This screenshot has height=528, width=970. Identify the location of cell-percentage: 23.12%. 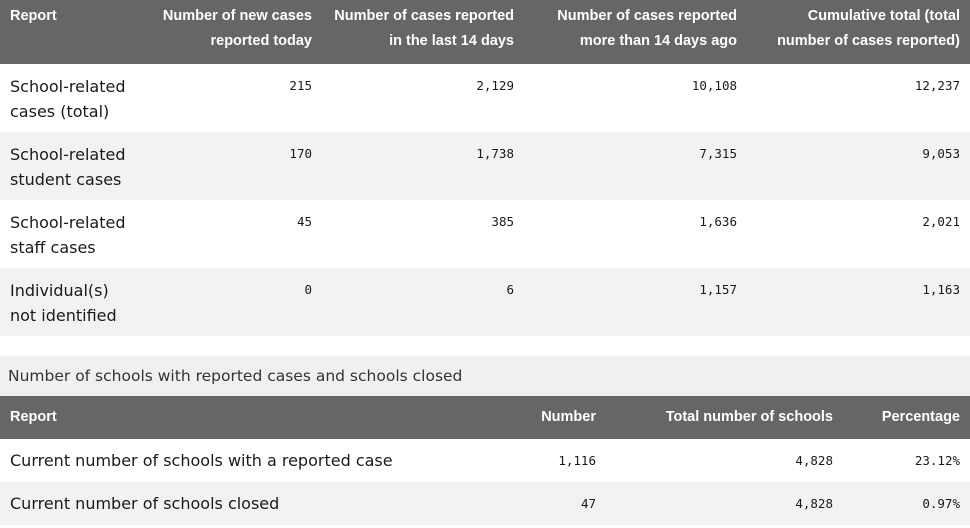
(937, 460).